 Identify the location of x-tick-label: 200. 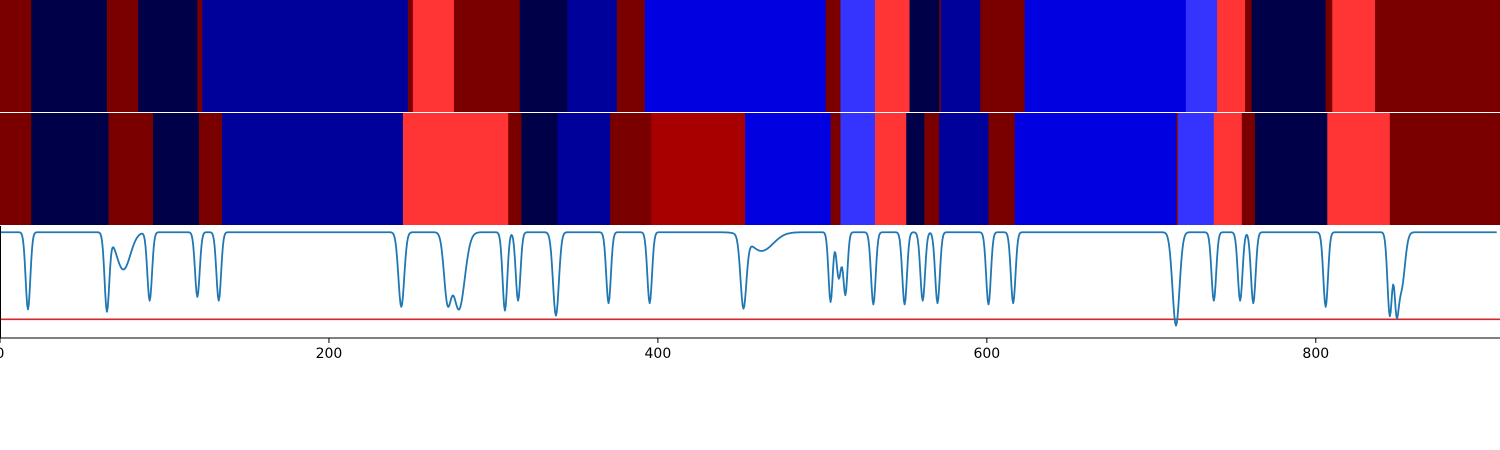
(329, 354).